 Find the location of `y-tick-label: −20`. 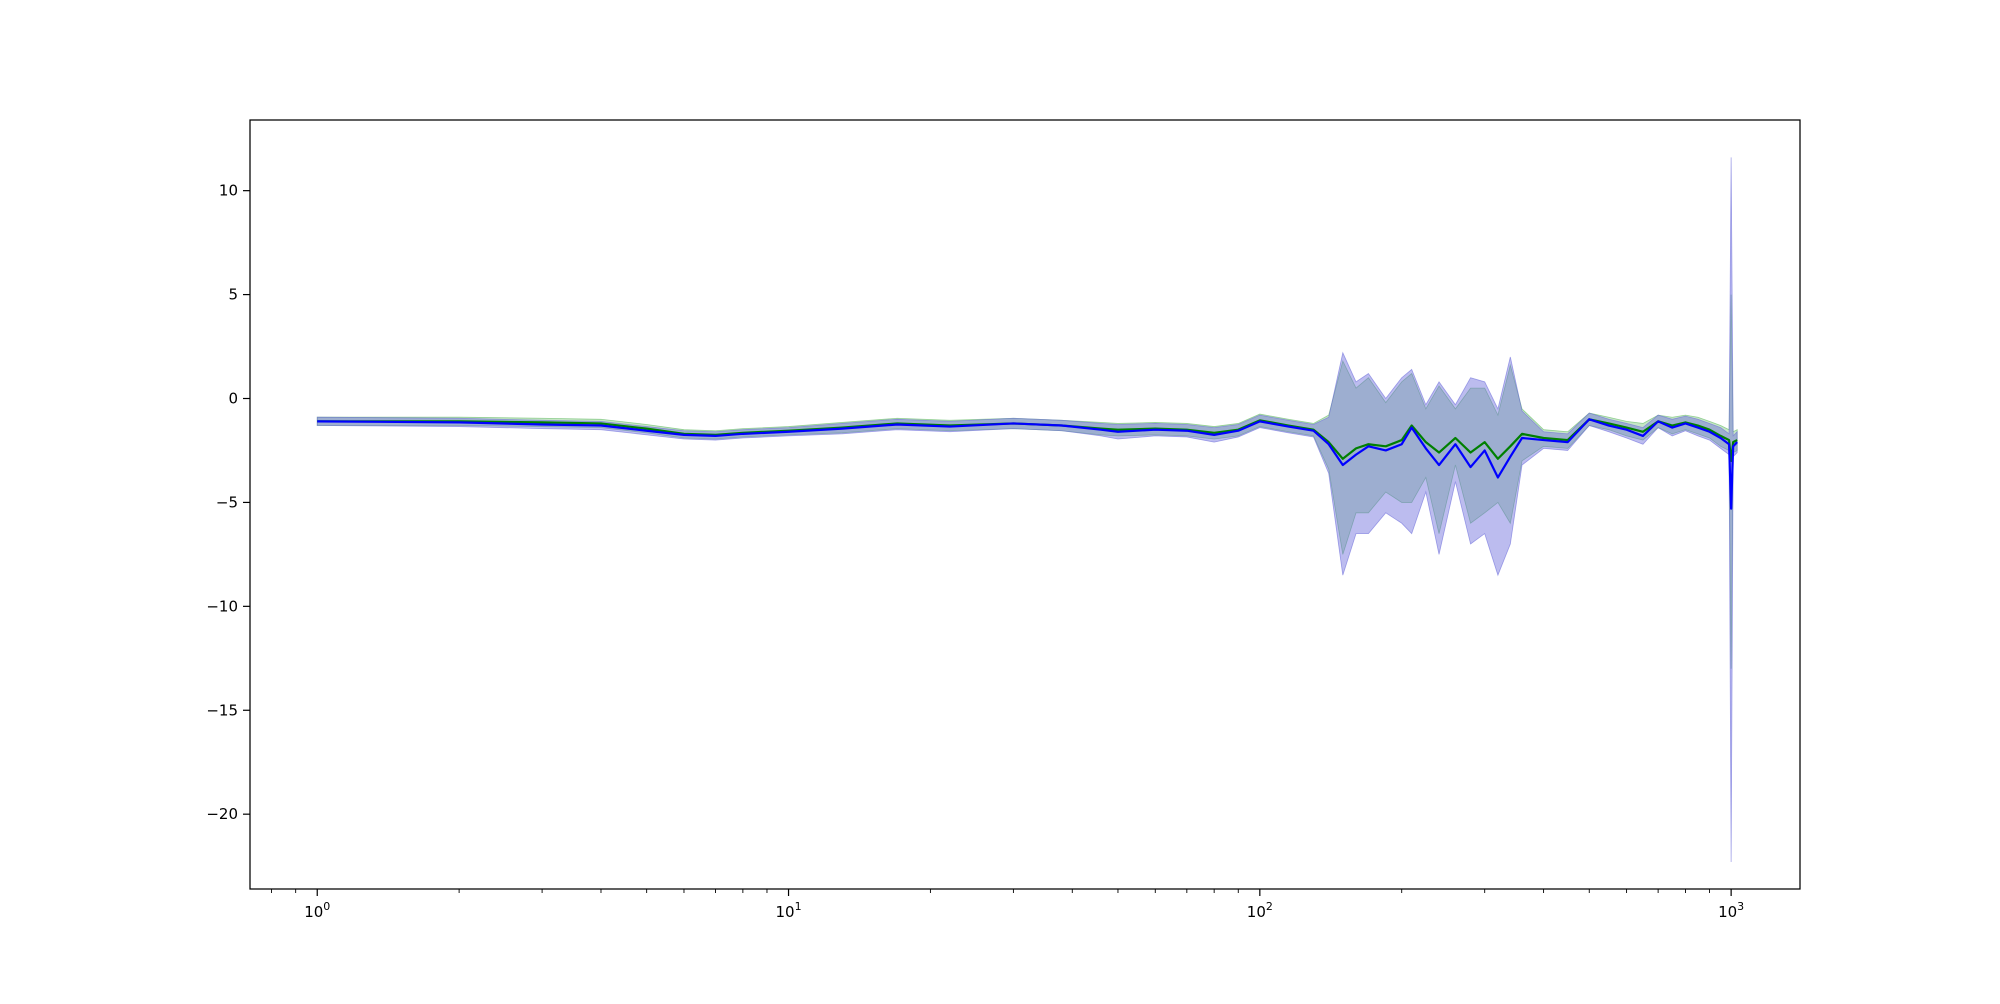

y-tick-label: −20 is located at coordinates (222, 814).